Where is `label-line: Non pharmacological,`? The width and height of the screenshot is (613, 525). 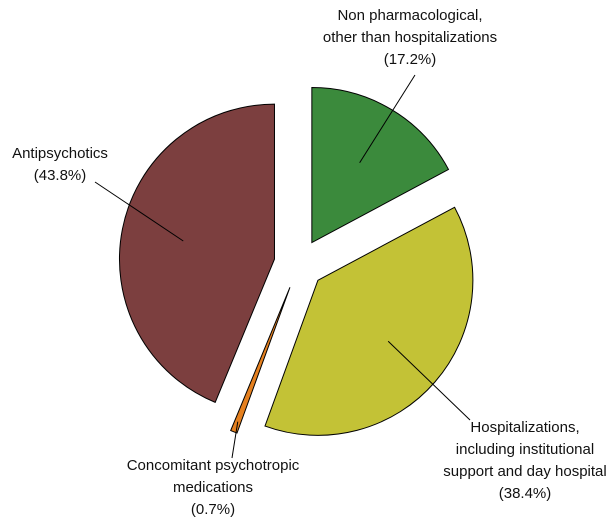 label-line: Non pharmacological, is located at coordinates (409, 15).